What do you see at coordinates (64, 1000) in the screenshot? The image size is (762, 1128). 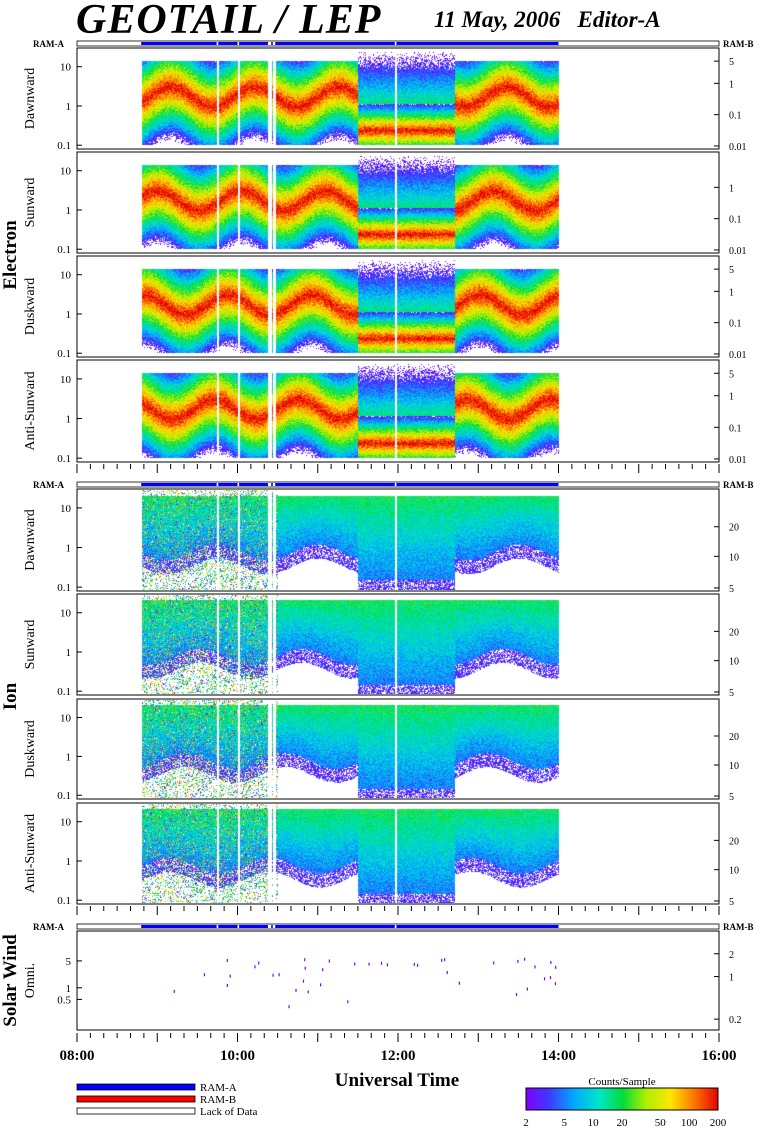 I see `y-tick-label: 0.5` at bounding box center [64, 1000].